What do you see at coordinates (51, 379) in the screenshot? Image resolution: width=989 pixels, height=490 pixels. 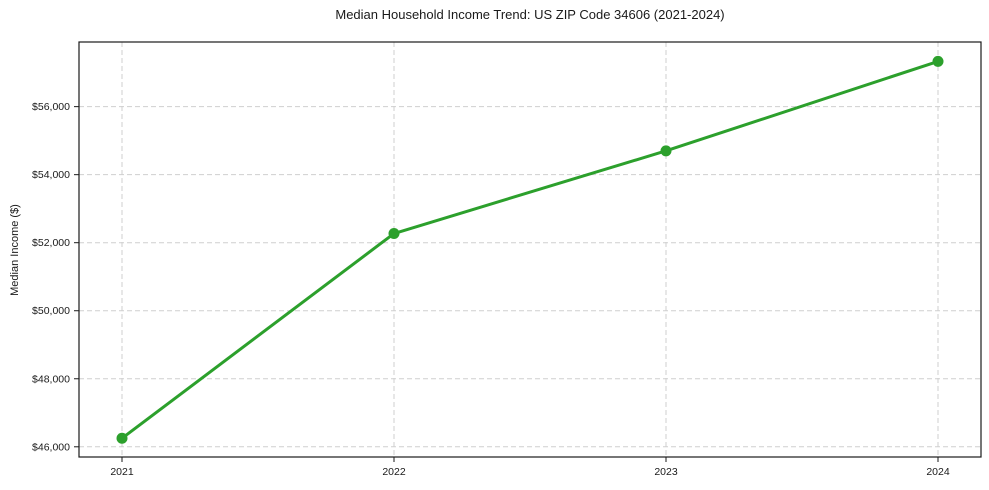 I see `y-tick-label: $48,000` at bounding box center [51, 379].